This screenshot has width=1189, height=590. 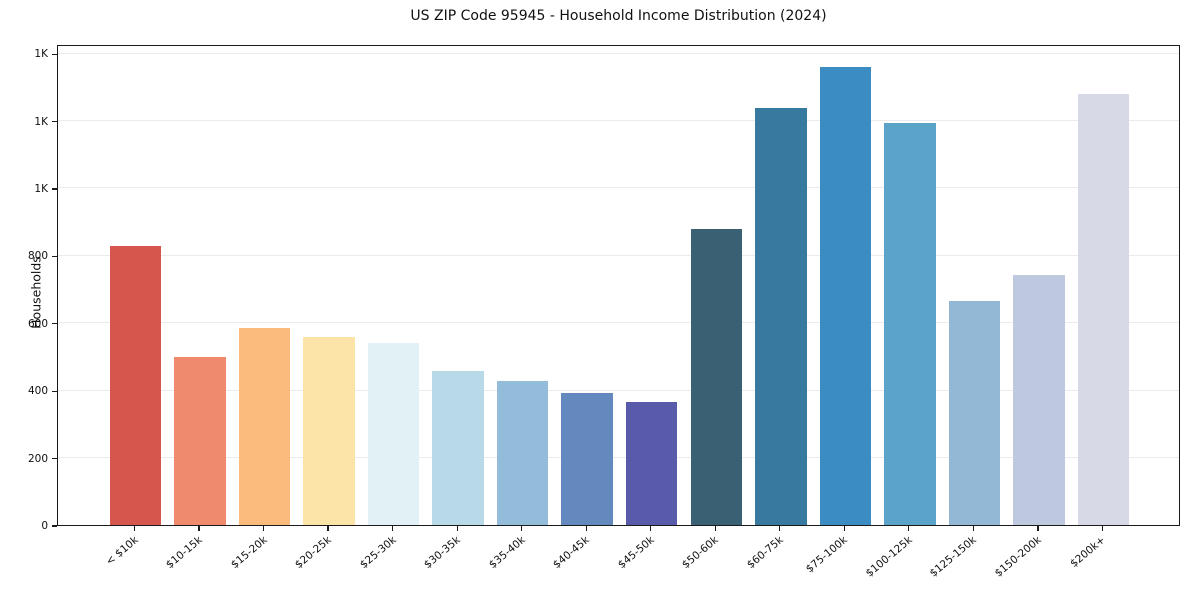 What do you see at coordinates (651, 463) in the screenshot?
I see `bar-45-50k` at bounding box center [651, 463].